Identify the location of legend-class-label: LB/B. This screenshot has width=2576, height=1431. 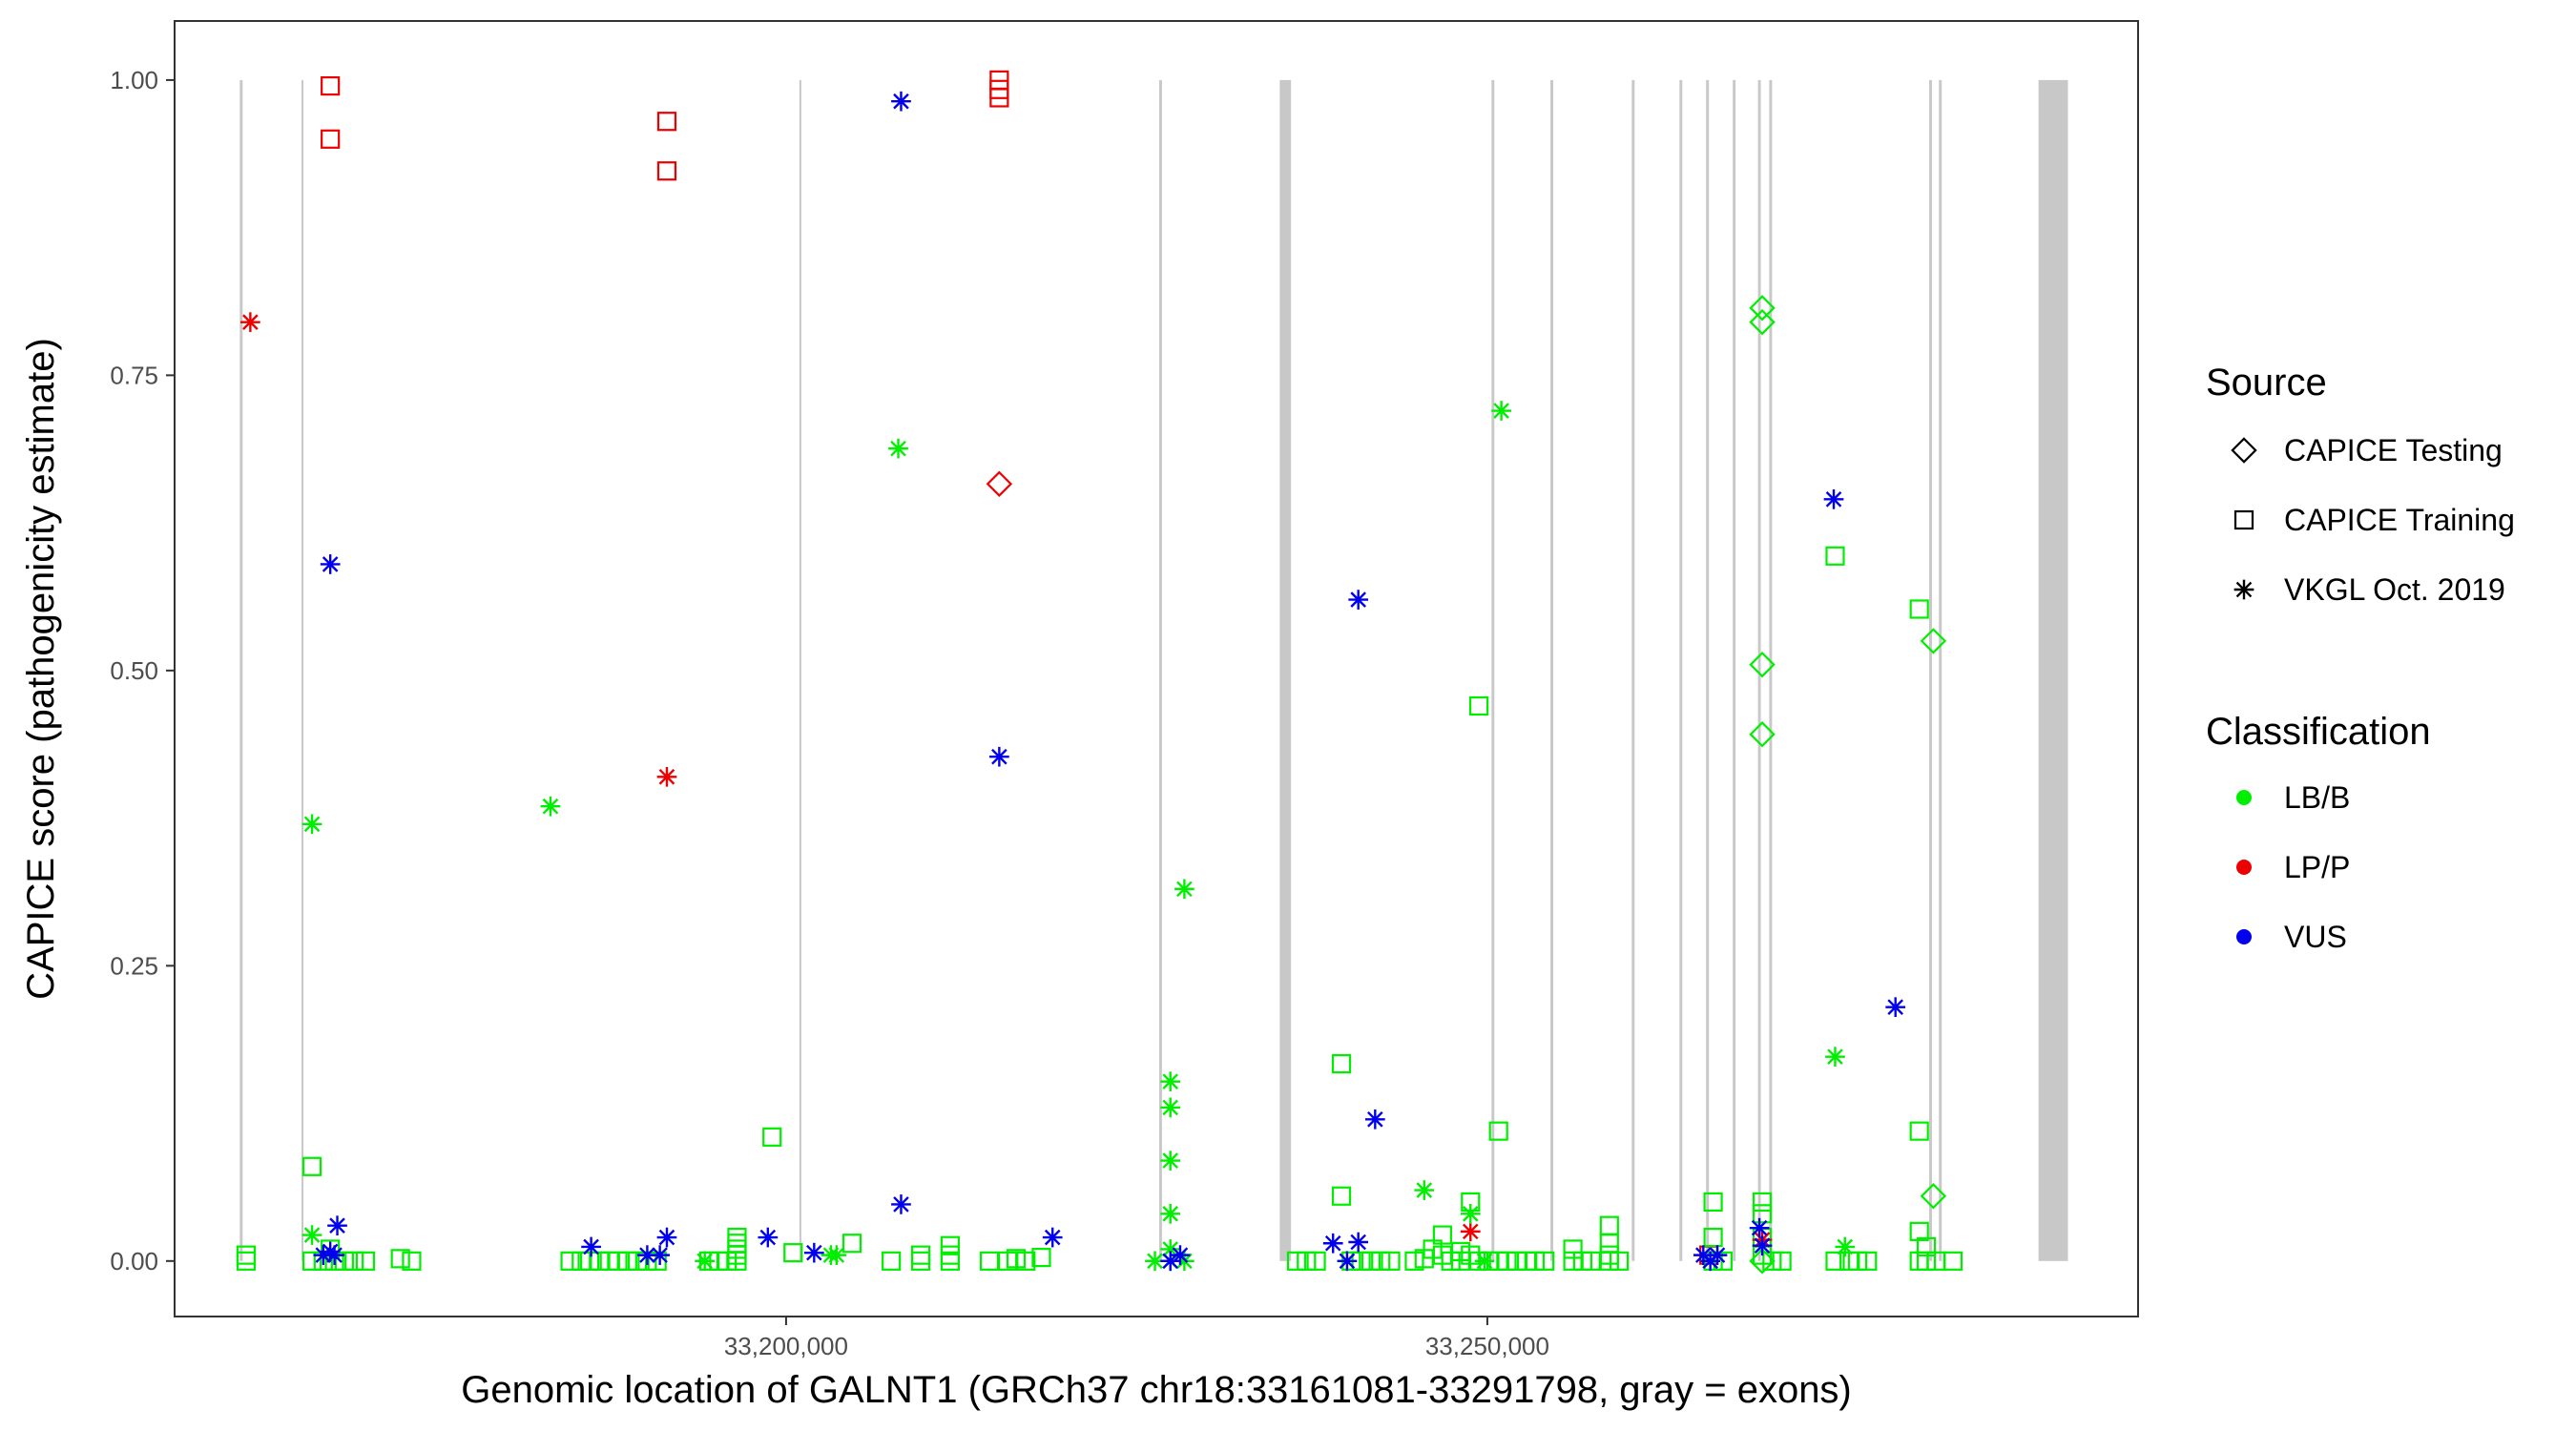
(2317, 797).